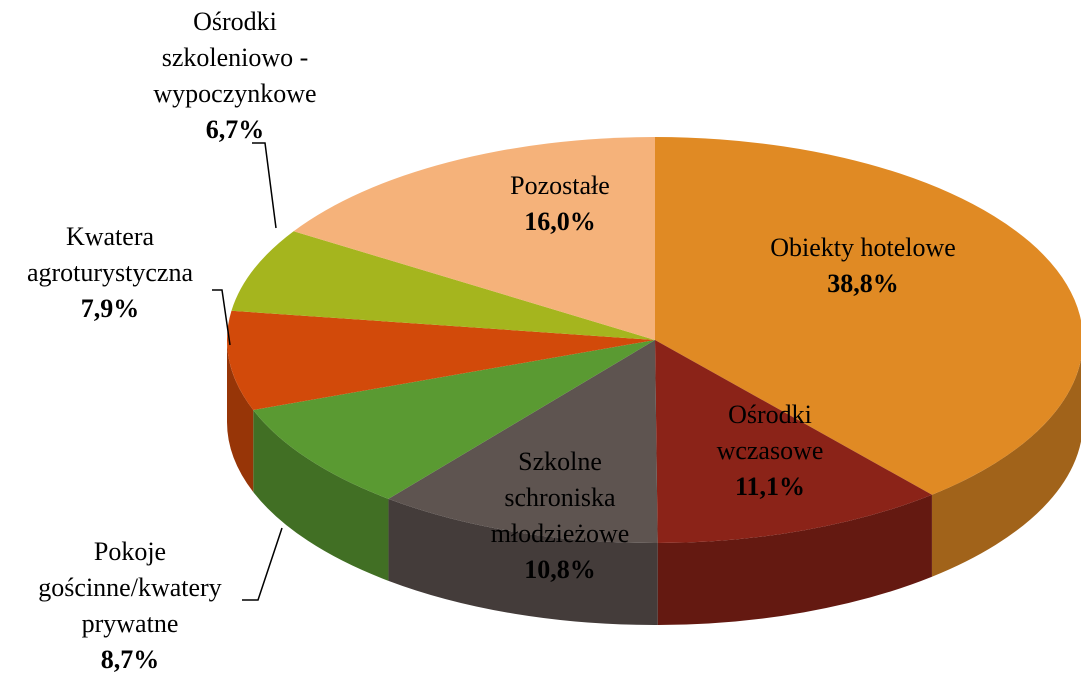 This screenshot has height=678, width=1081. I want to click on category-label: Pozostałe, so click(560, 185).